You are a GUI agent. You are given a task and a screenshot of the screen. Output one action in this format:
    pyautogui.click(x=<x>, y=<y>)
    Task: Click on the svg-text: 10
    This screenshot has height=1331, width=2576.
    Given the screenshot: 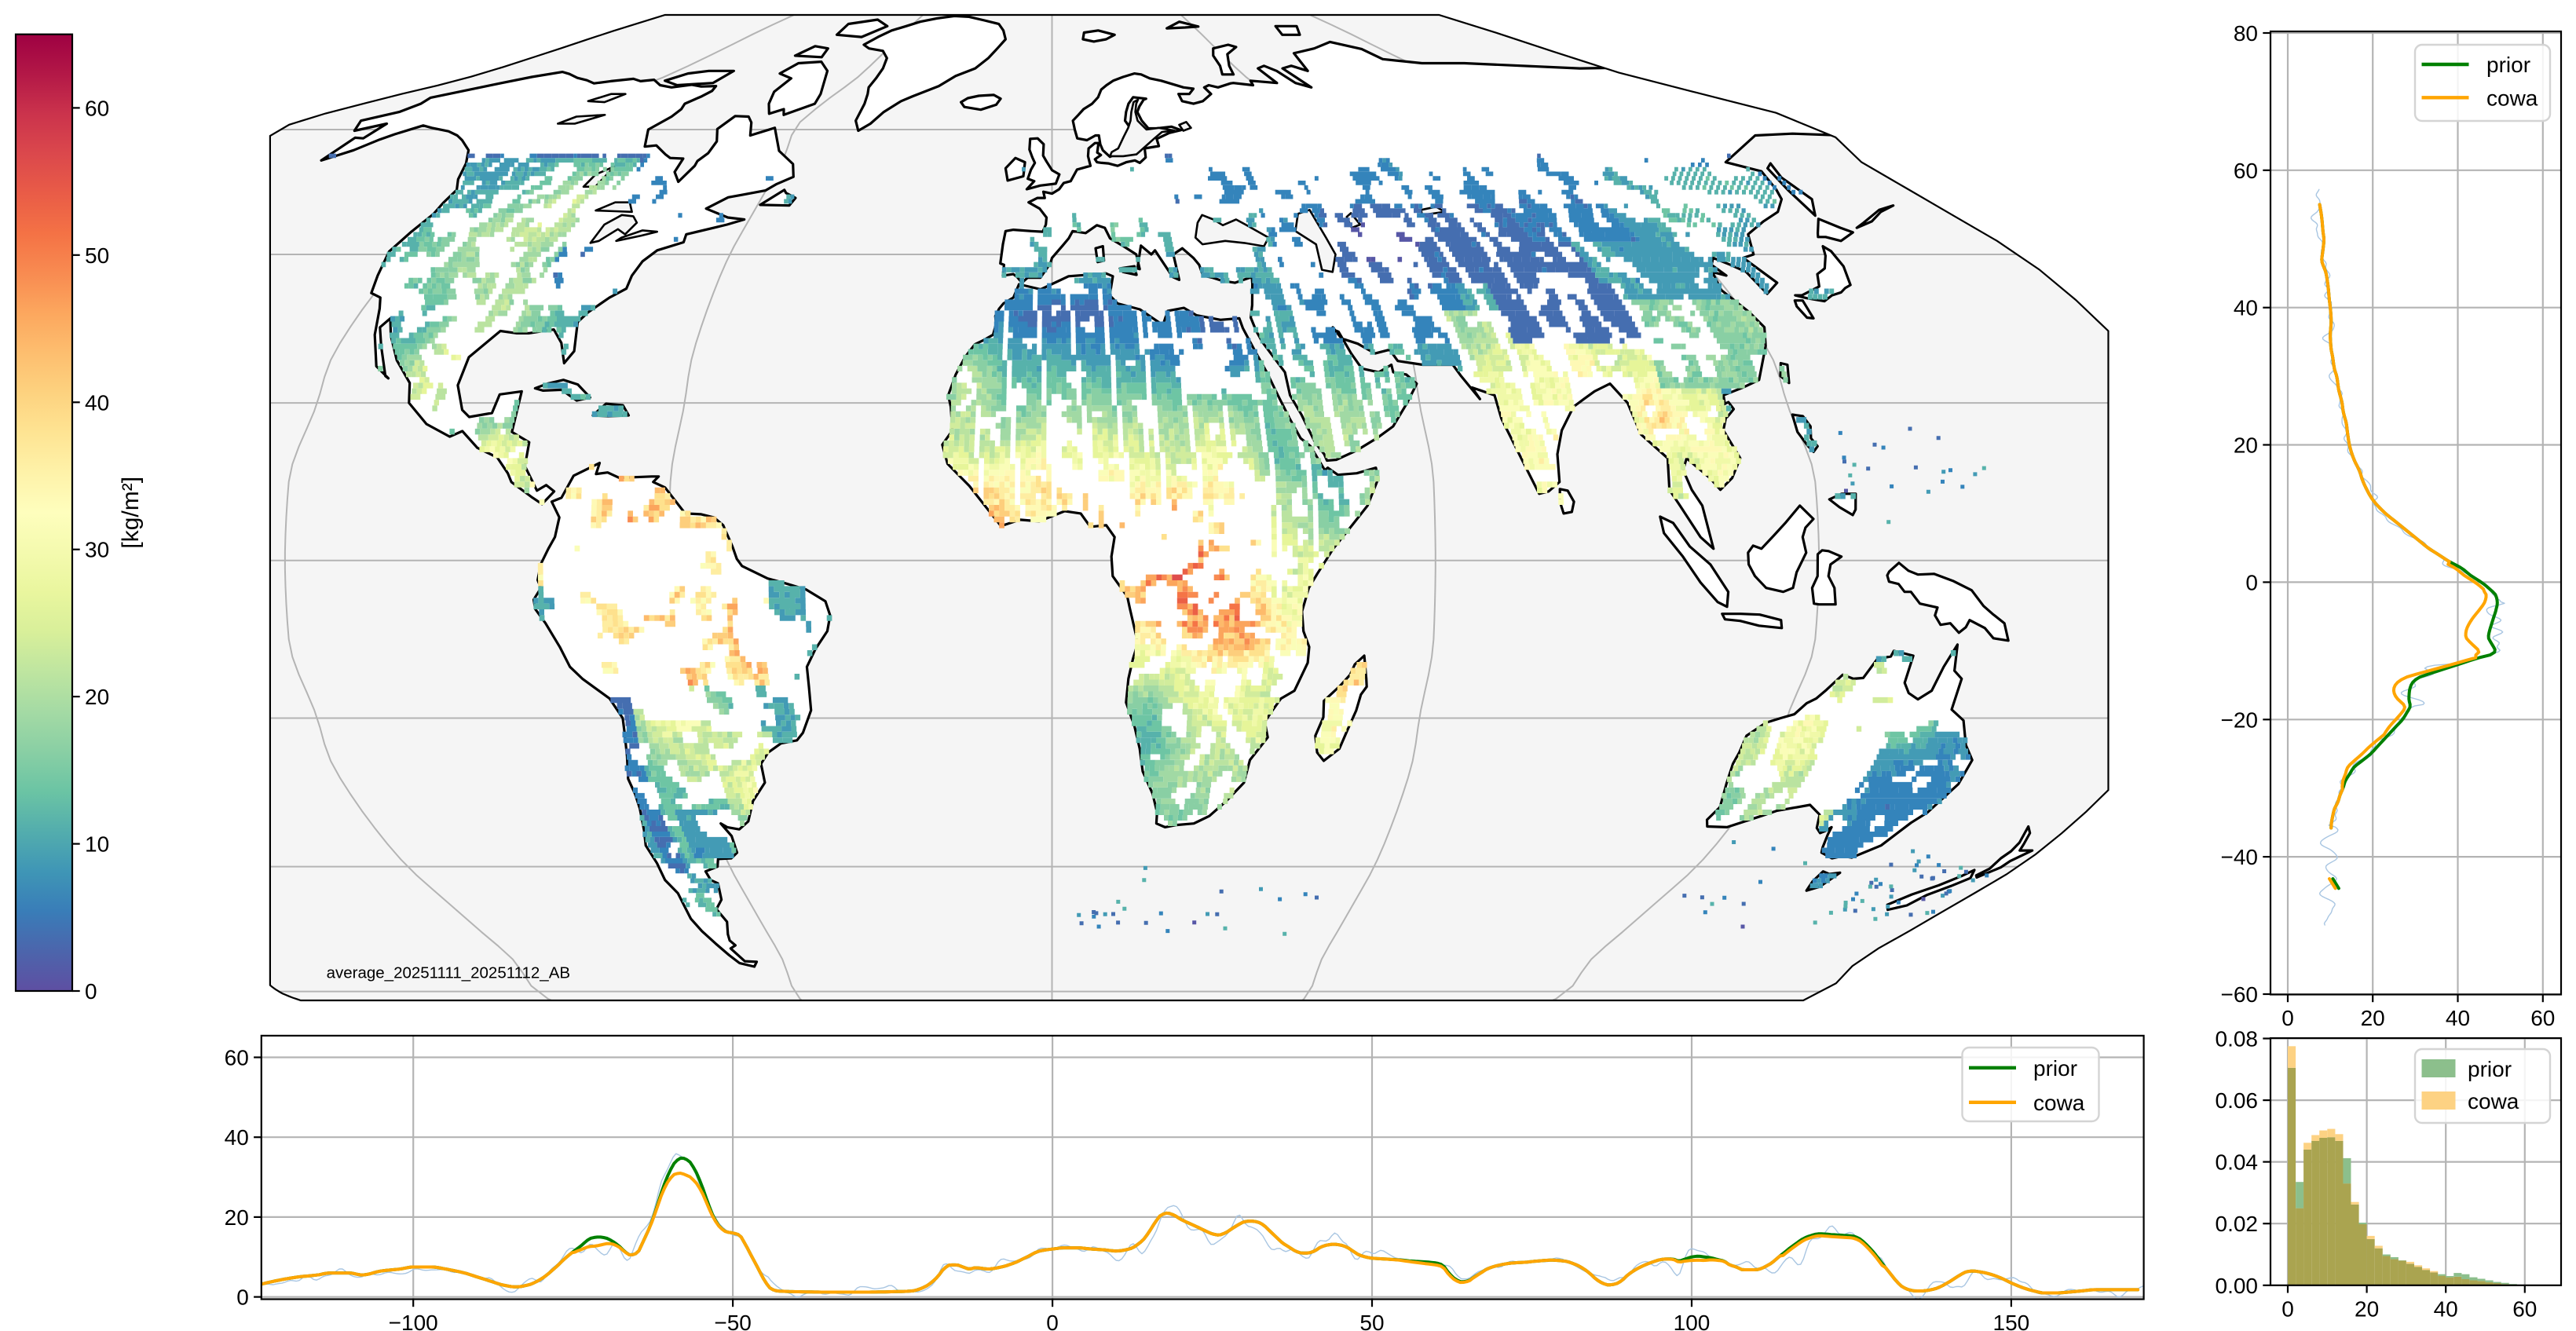 What is the action you would take?
    pyautogui.click(x=97, y=844)
    